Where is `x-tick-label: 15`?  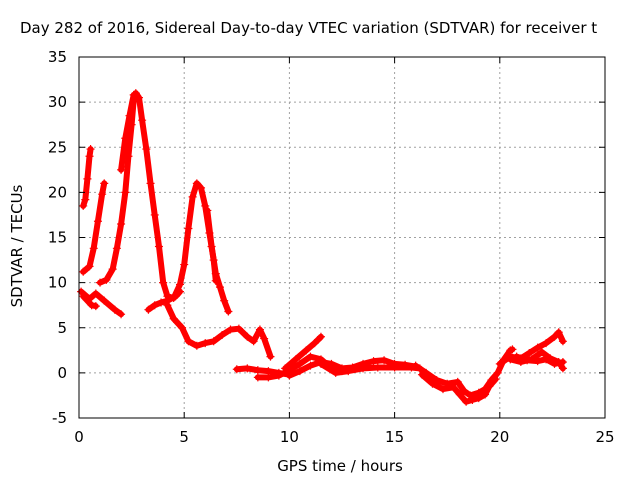 x-tick-label: 15 is located at coordinates (394, 437).